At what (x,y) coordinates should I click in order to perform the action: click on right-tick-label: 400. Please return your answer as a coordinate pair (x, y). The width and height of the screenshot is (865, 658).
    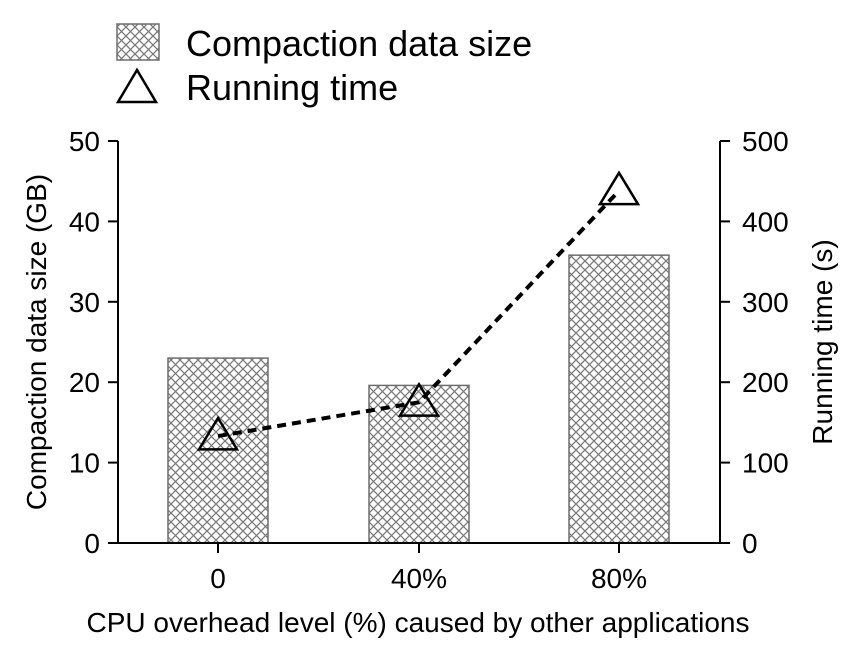
    Looking at the image, I should click on (765, 221).